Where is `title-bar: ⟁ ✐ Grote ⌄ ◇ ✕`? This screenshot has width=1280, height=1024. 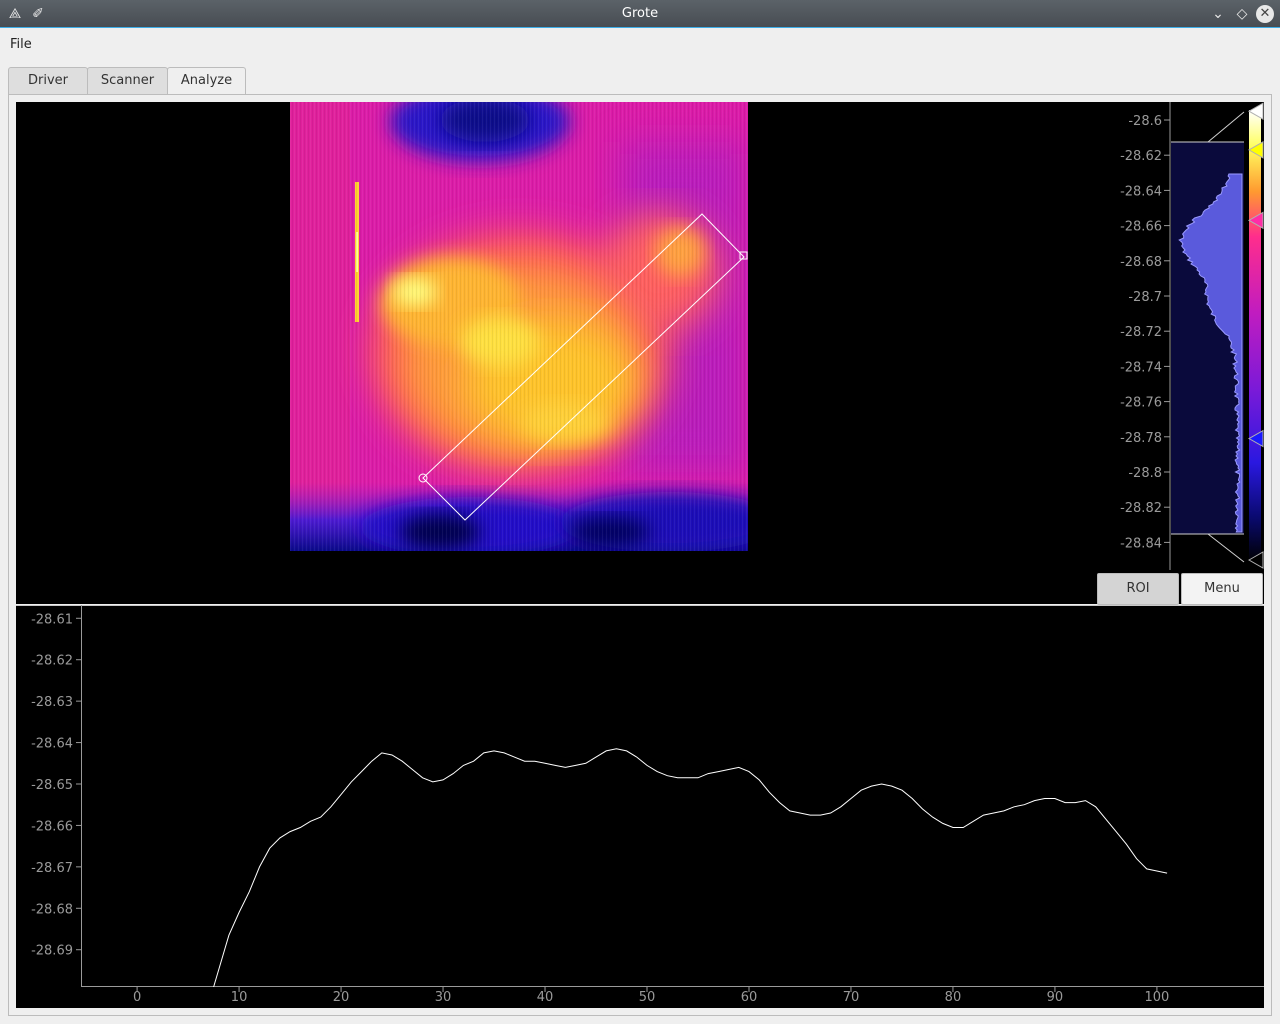
title-bar: ⟁ ✐ Grote ⌄ ◇ ✕ is located at coordinates (640, 14).